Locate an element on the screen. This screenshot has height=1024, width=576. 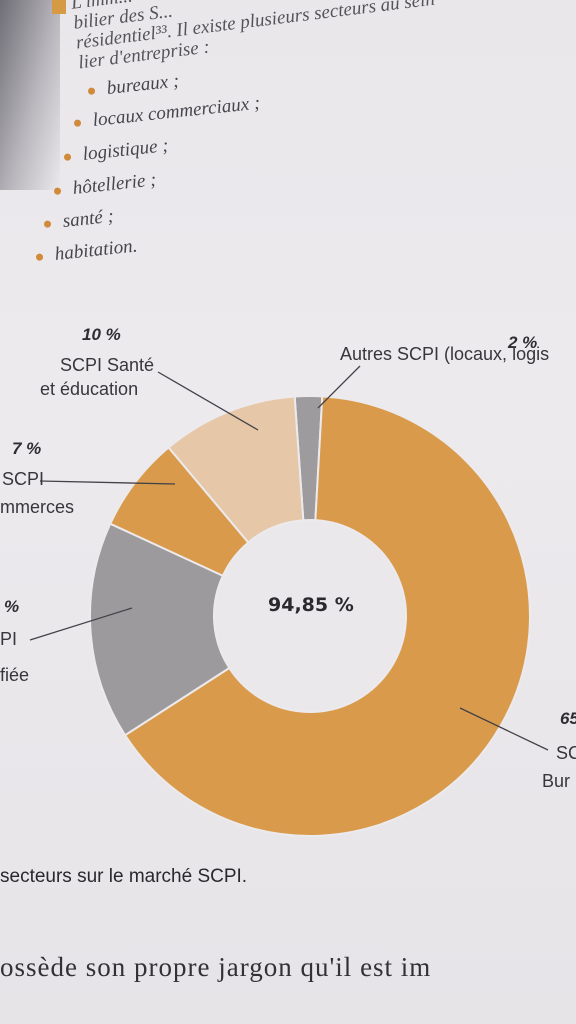
autres-leader-line is located at coordinates (339, 387).